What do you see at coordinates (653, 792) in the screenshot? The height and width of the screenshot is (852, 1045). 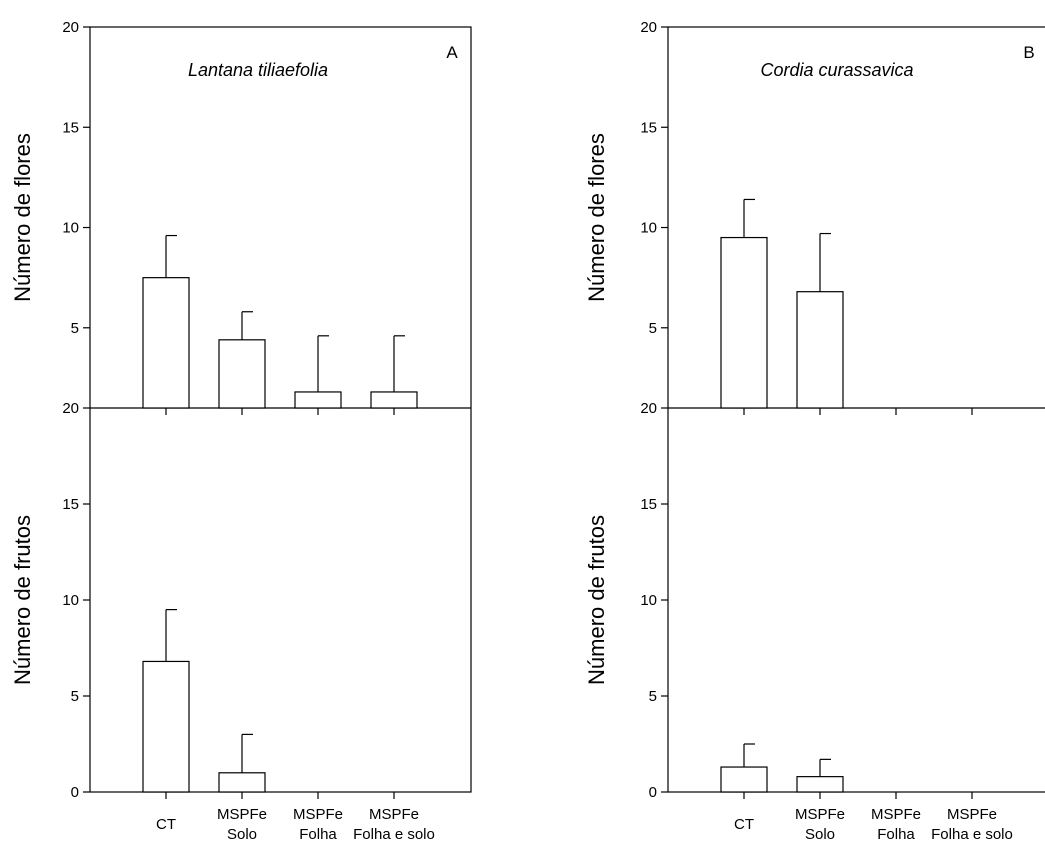 I see `panel-b-frutos-ytick-label: 0` at bounding box center [653, 792].